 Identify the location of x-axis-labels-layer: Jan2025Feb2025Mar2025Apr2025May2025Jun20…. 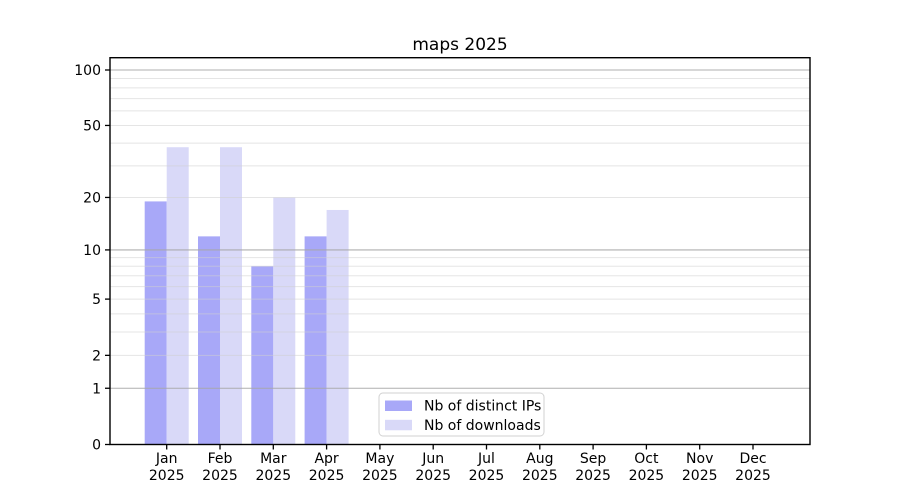
(460, 467).